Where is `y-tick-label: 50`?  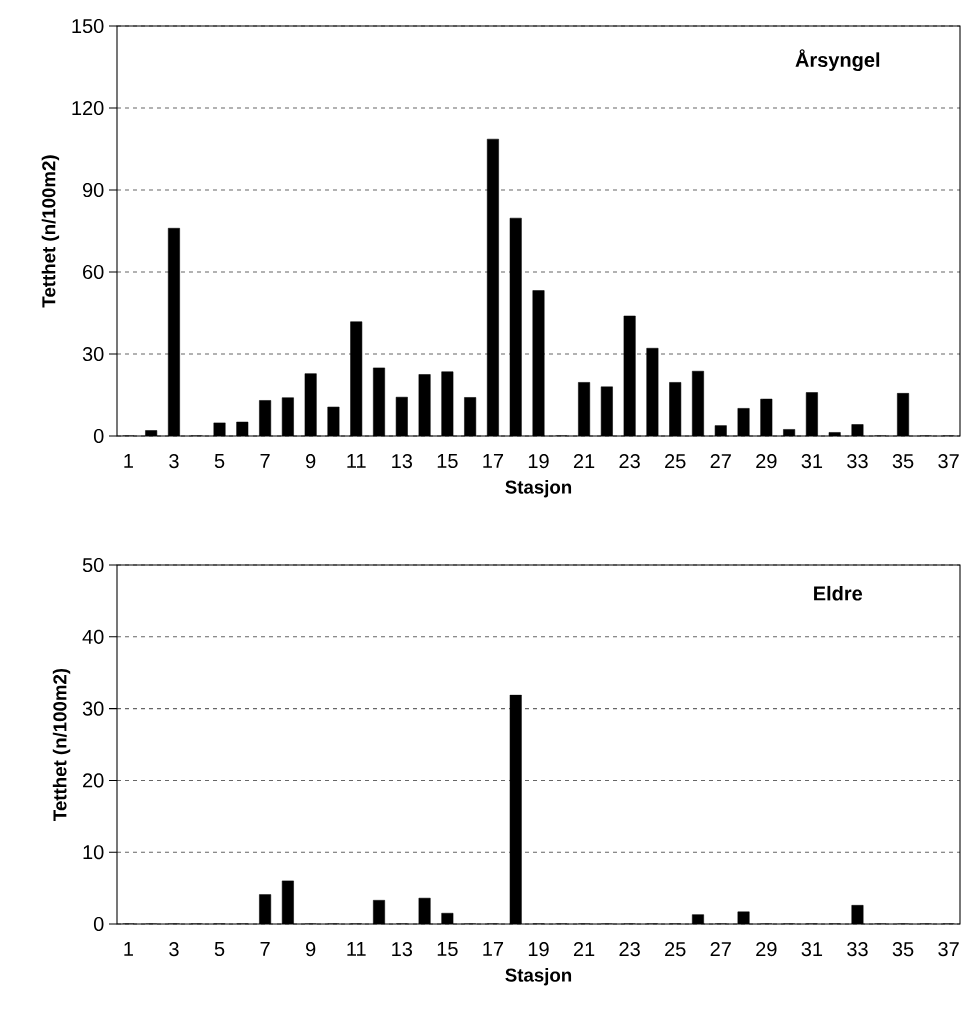 y-tick-label: 50 is located at coordinates (93, 565).